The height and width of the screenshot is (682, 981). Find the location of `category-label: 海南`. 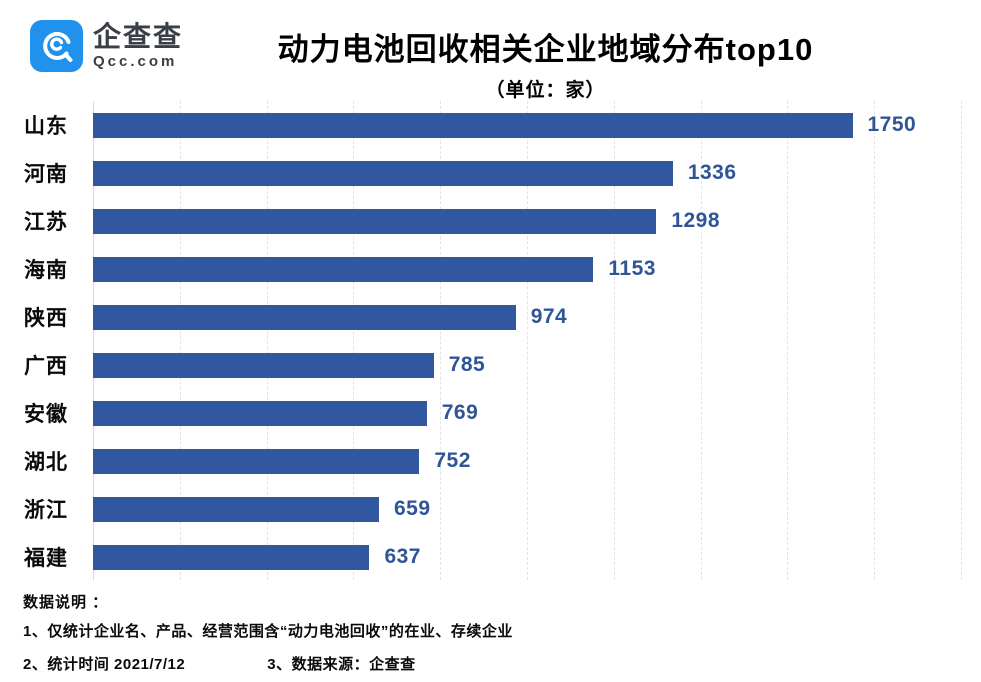

category-label: 海南 is located at coordinates (46, 270).